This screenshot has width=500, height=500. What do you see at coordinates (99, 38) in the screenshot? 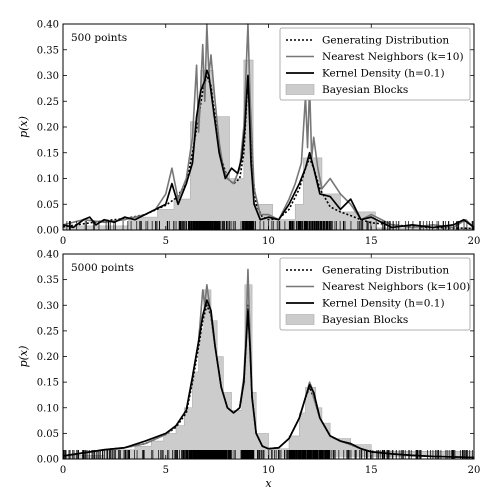
I see `sample-size-annotation: 500 points` at bounding box center [99, 38].